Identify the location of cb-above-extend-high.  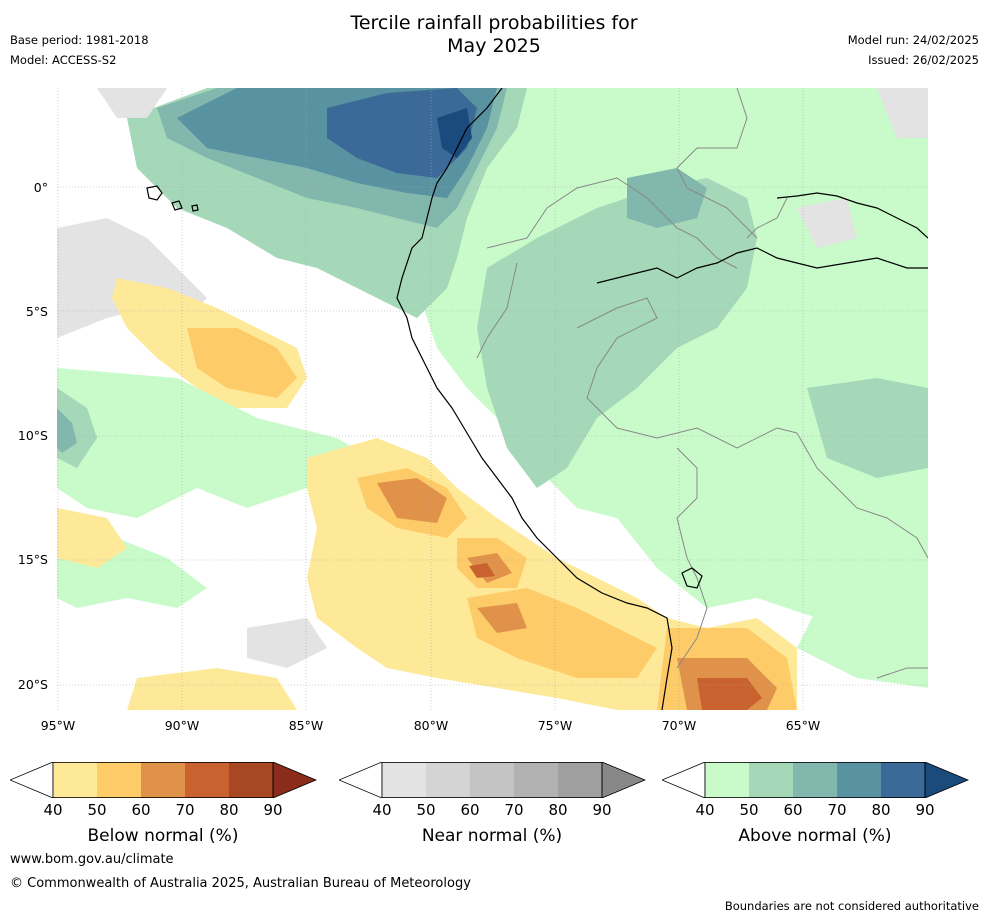
(946, 780).